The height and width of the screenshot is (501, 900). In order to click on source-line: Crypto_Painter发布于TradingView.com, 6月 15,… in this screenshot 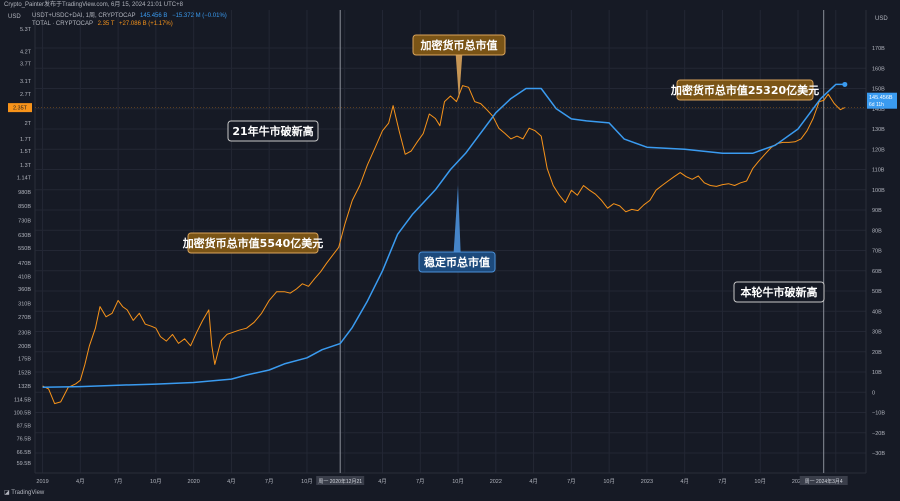, I will do `click(93, 5)`.